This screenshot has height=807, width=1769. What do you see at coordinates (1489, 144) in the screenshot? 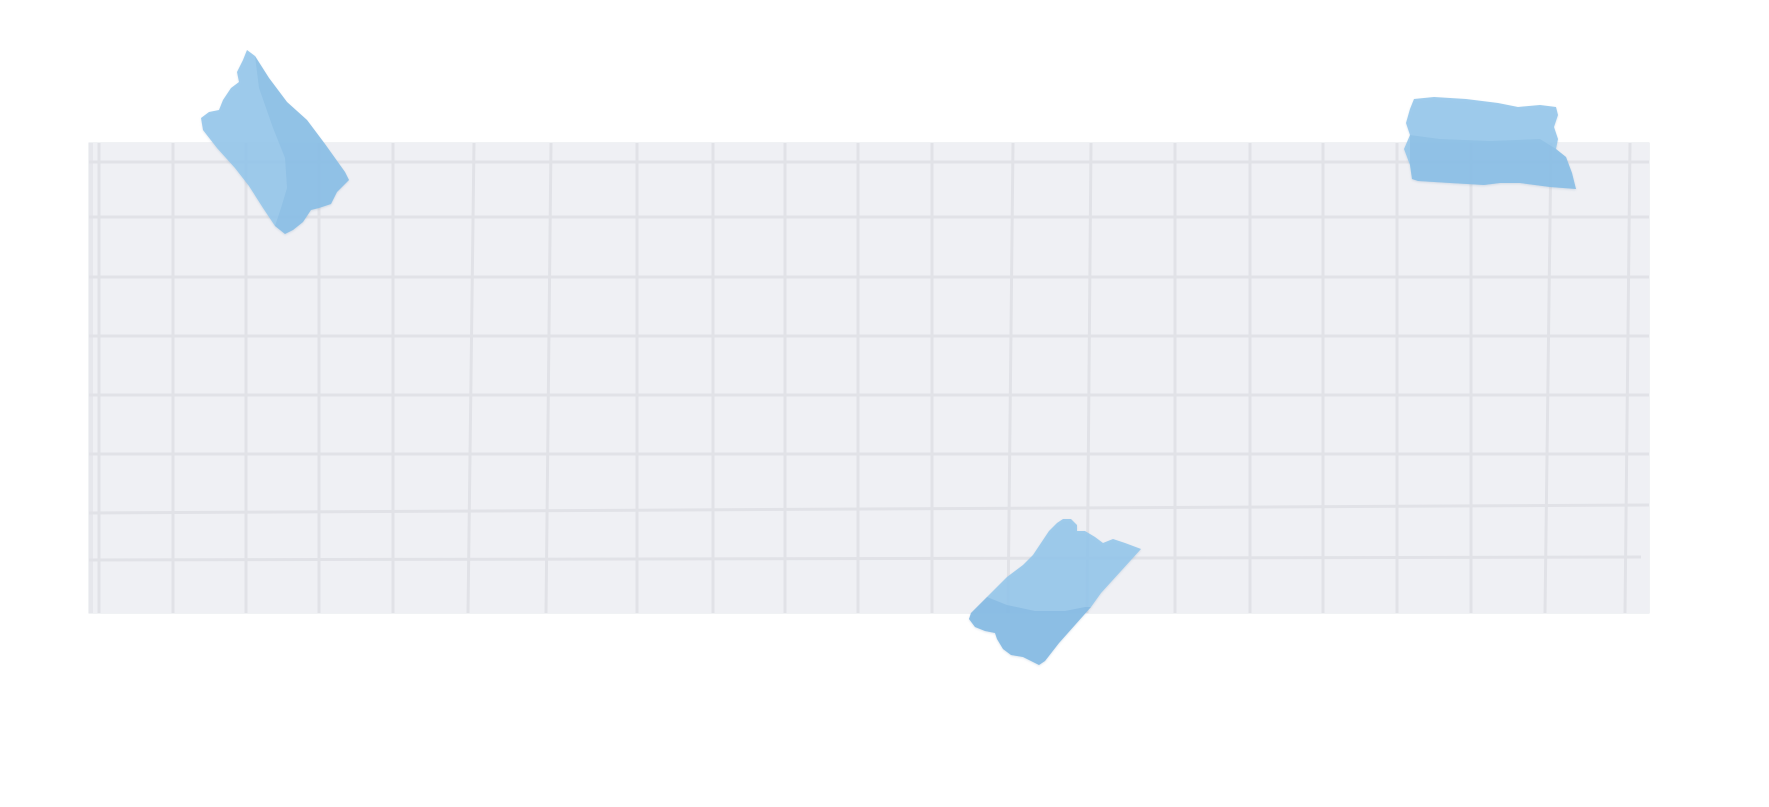
I see `tape-top-right` at bounding box center [1489, 144].